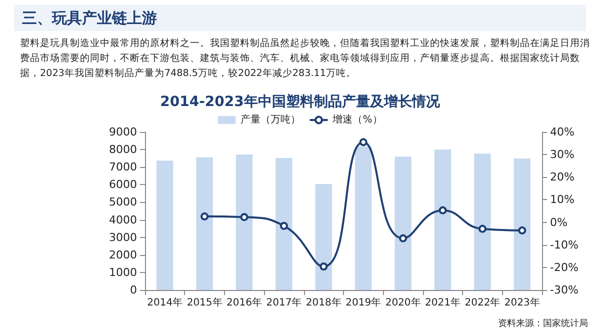 The image size is (600, 333). Describe the element at coordinates (123, 219) in the screenshot. I see `y-tick-label: 4000` at that location.